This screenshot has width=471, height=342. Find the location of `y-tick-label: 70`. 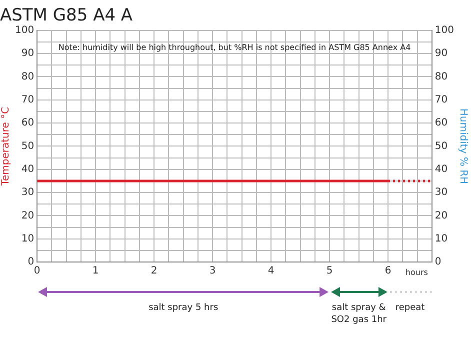

y-tick-label: 70 is located at coordinates (27, 100).